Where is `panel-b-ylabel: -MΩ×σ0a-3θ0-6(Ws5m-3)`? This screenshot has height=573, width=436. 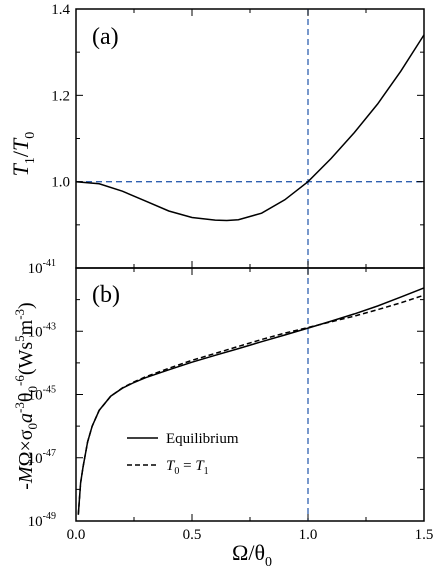 panel-b-ylabel: -MΩ×σ0a-3θ0-6(Ws5m-3) is located at coordinates (26, 395).